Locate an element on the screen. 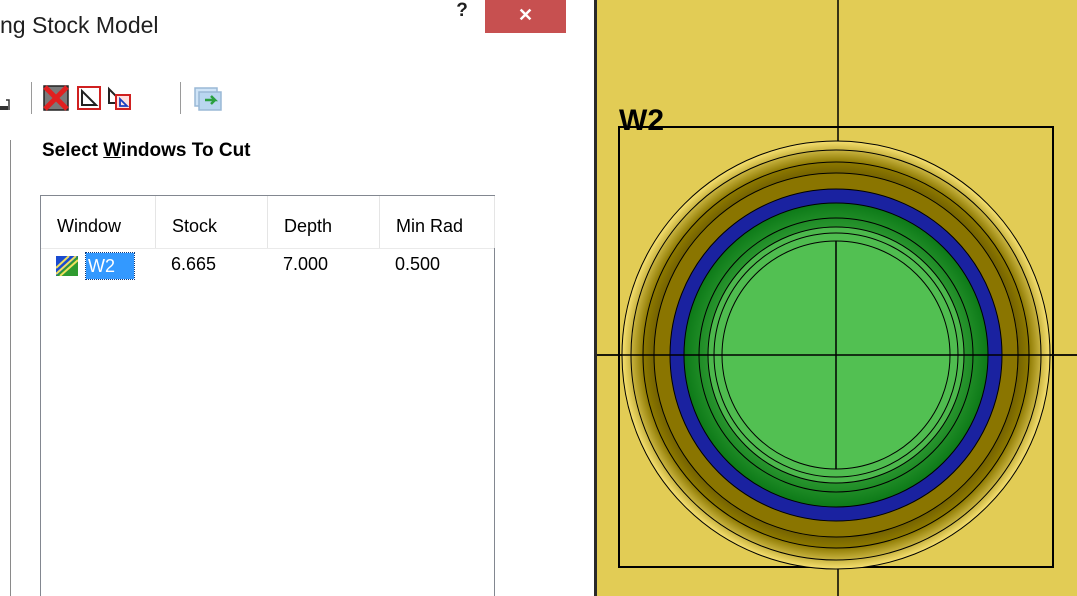  select-windows-label: Select Windows To Cut is located at coordinates (146, 151).